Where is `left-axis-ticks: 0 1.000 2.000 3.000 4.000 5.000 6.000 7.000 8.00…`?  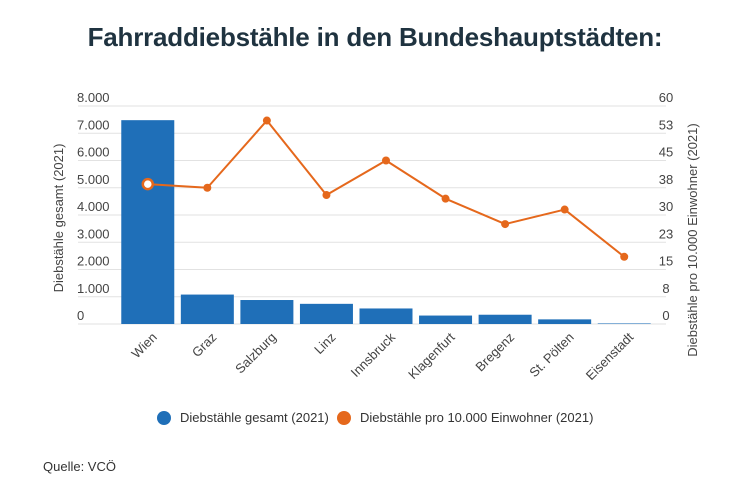 left-axis-ticks: 0 1.000 2.000 3.000 4.000 5.000 6.000 7.000 8.00… is located at coordinates (93, 206).